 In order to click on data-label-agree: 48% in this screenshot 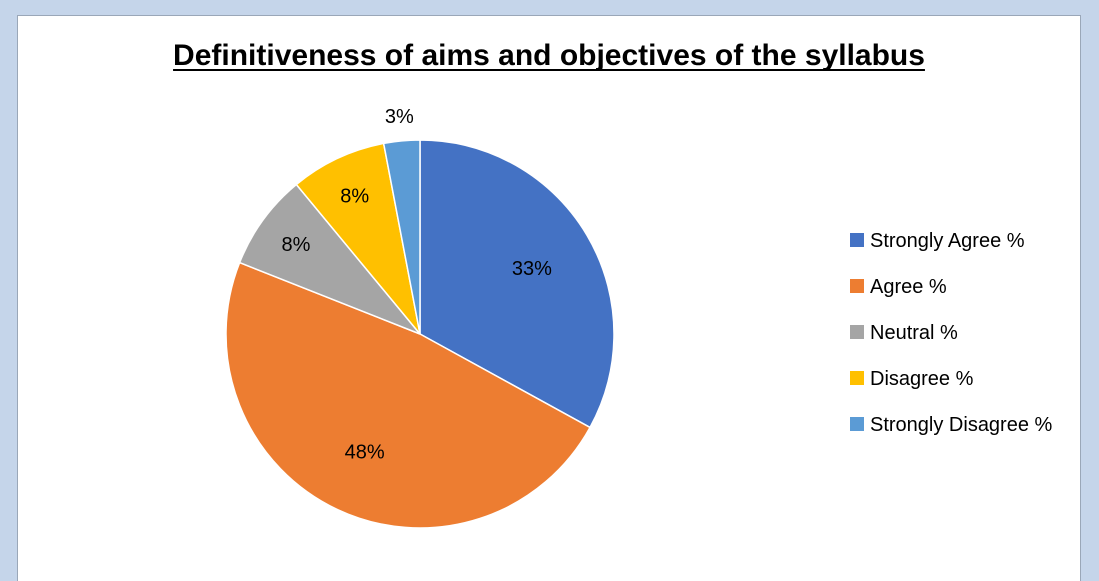, I will do `click(365, 453)`.